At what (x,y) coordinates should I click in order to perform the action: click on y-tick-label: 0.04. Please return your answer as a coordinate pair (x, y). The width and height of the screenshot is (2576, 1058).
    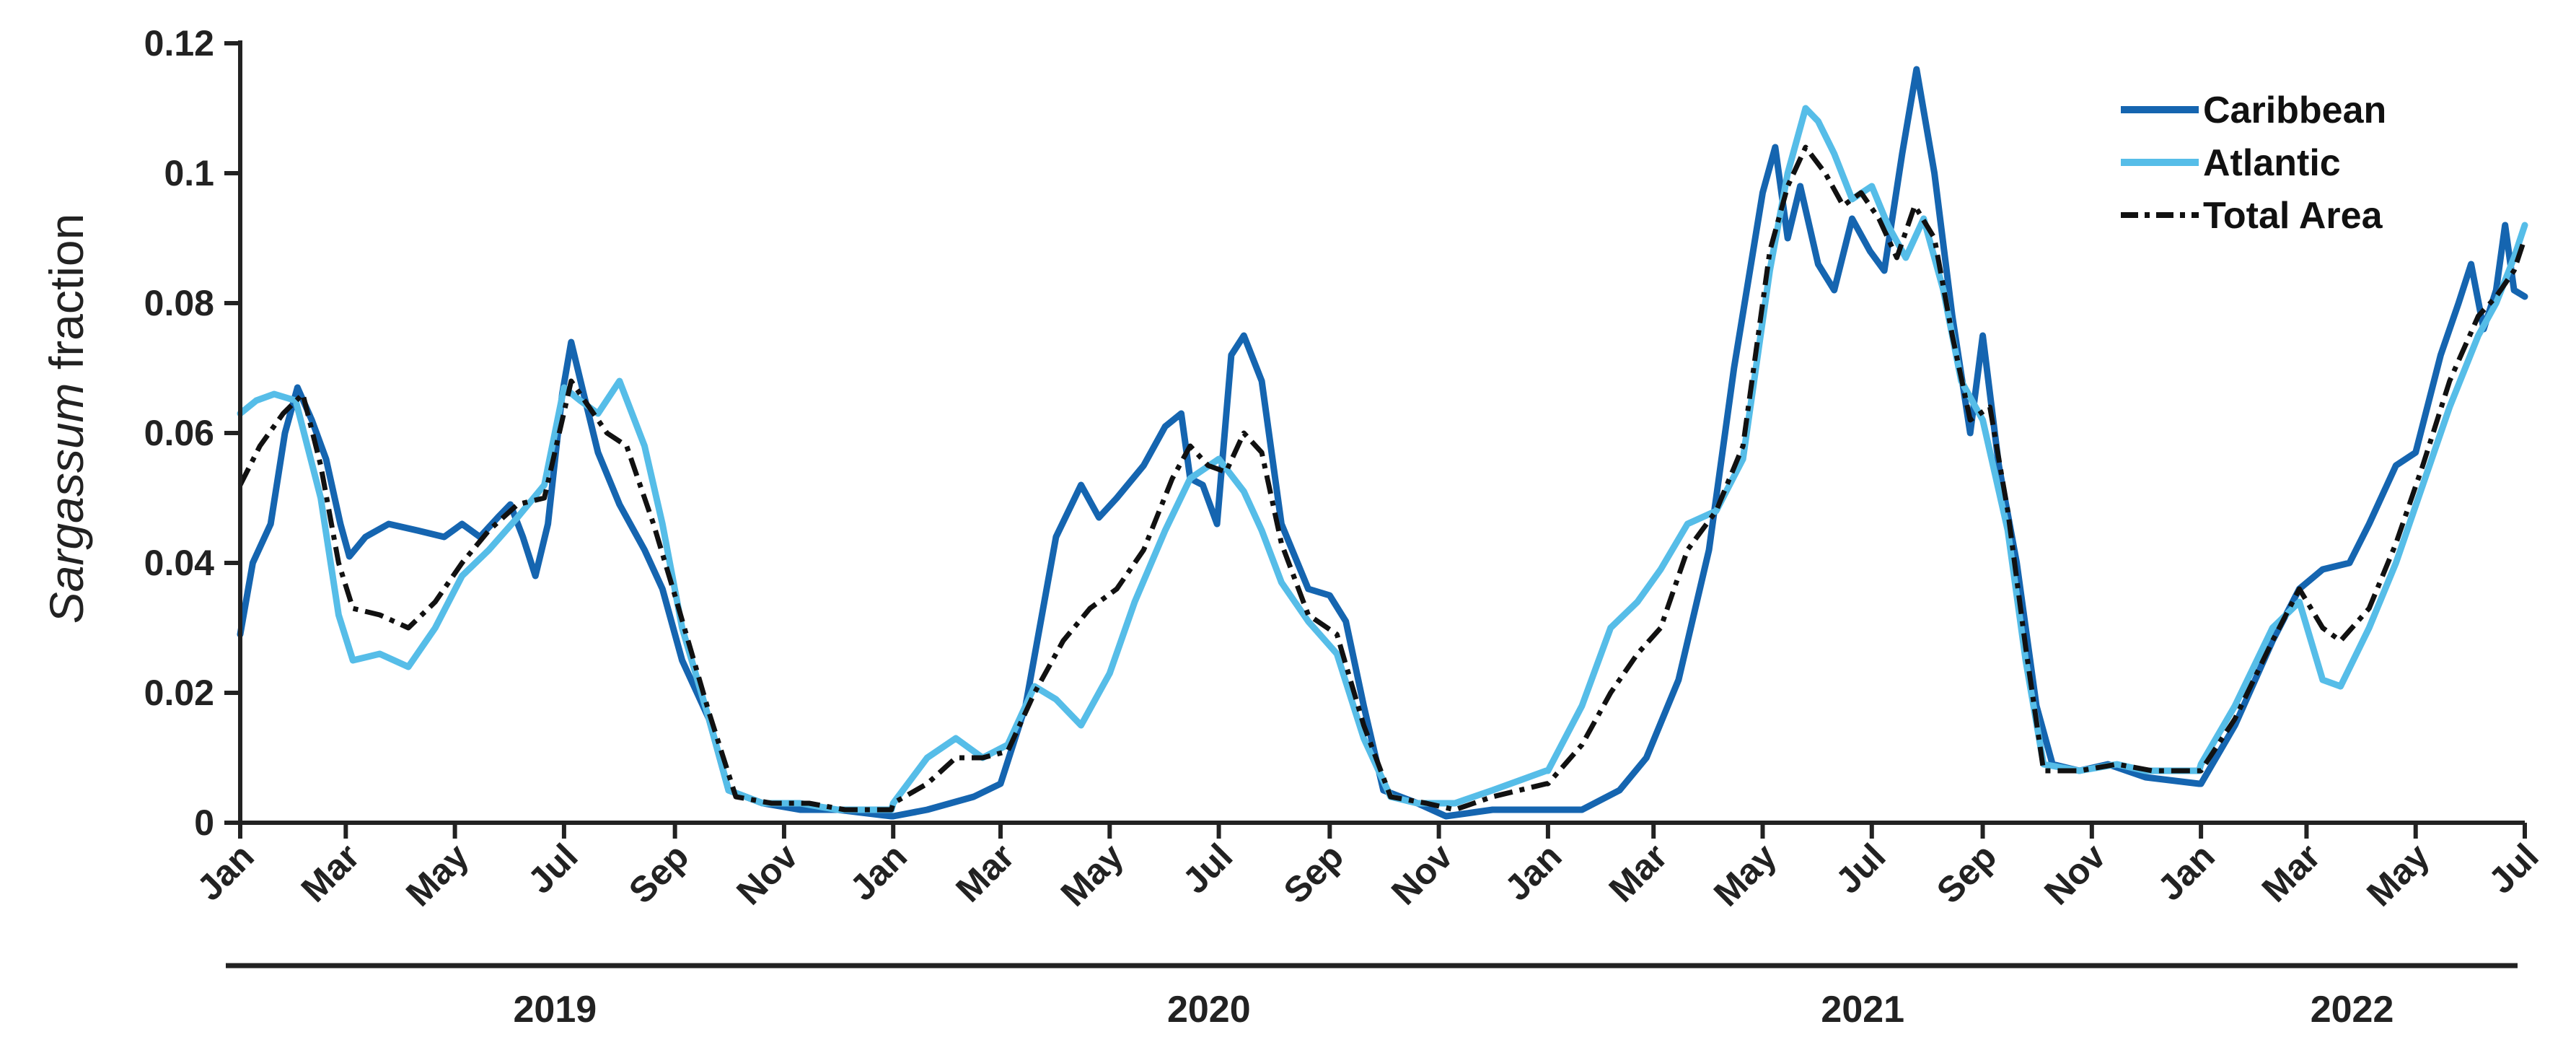
    Looking at the image, I should click on (179, 563).